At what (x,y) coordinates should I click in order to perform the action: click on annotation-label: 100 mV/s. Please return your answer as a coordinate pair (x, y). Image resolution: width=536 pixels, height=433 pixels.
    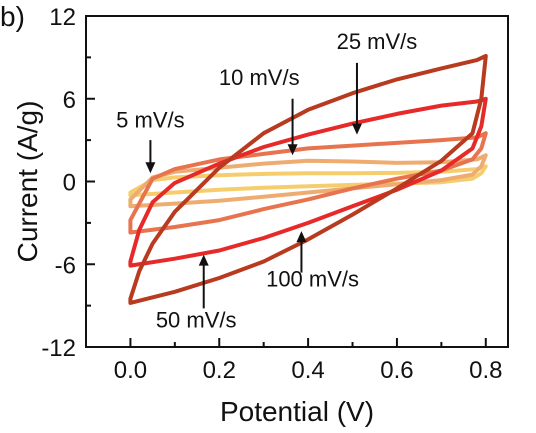
    Looking at the image, I should click on (312, 278).